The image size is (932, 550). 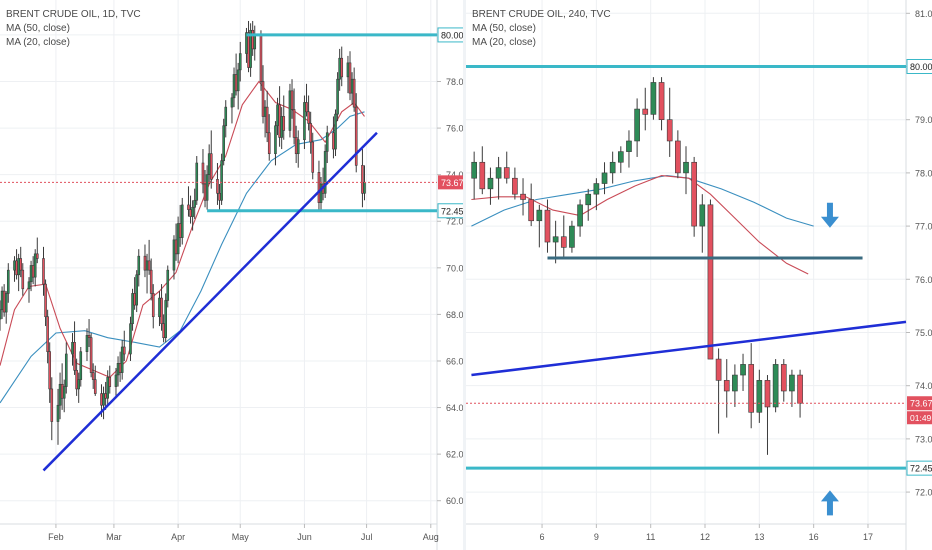 I want to click on countdown-bg, so click(x=919, y=418).